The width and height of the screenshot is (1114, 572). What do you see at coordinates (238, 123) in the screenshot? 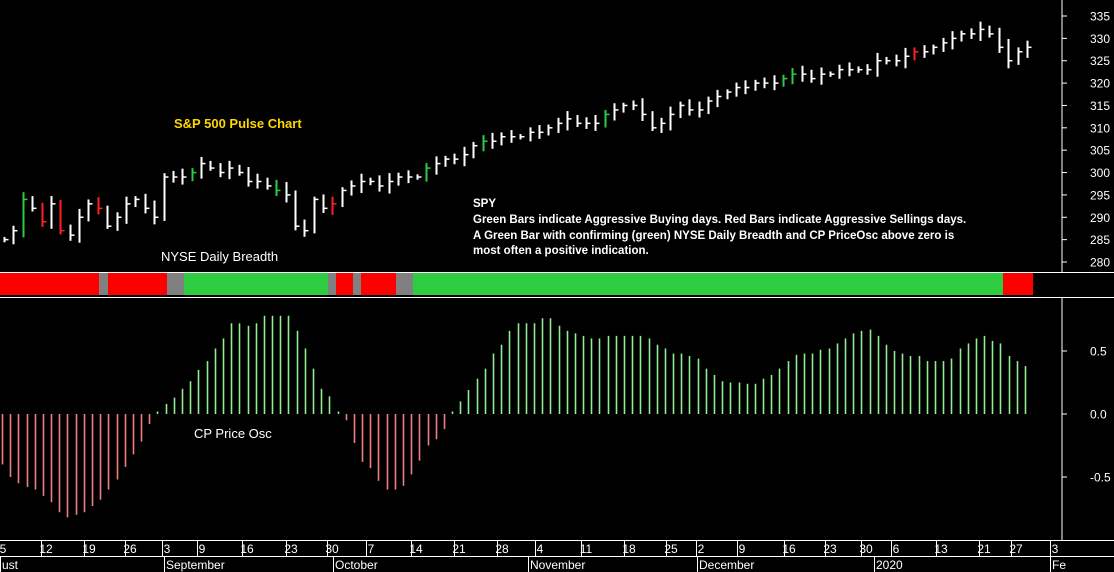
I see `chart-title: S&P 500 Pulse Chart` at bounding box center [238, 123].